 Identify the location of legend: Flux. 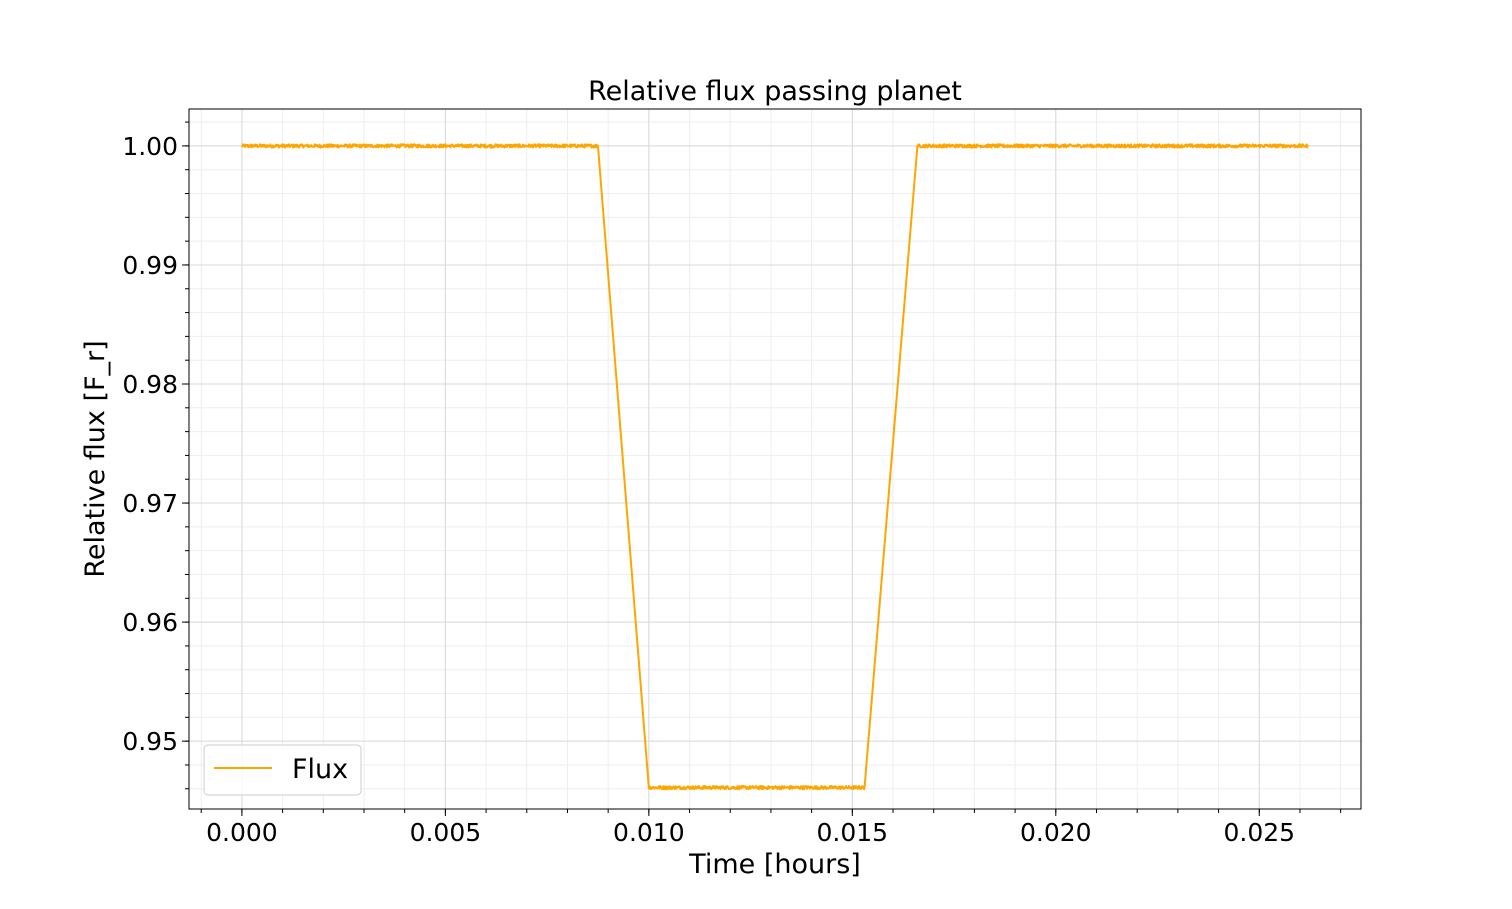
(282, 770).